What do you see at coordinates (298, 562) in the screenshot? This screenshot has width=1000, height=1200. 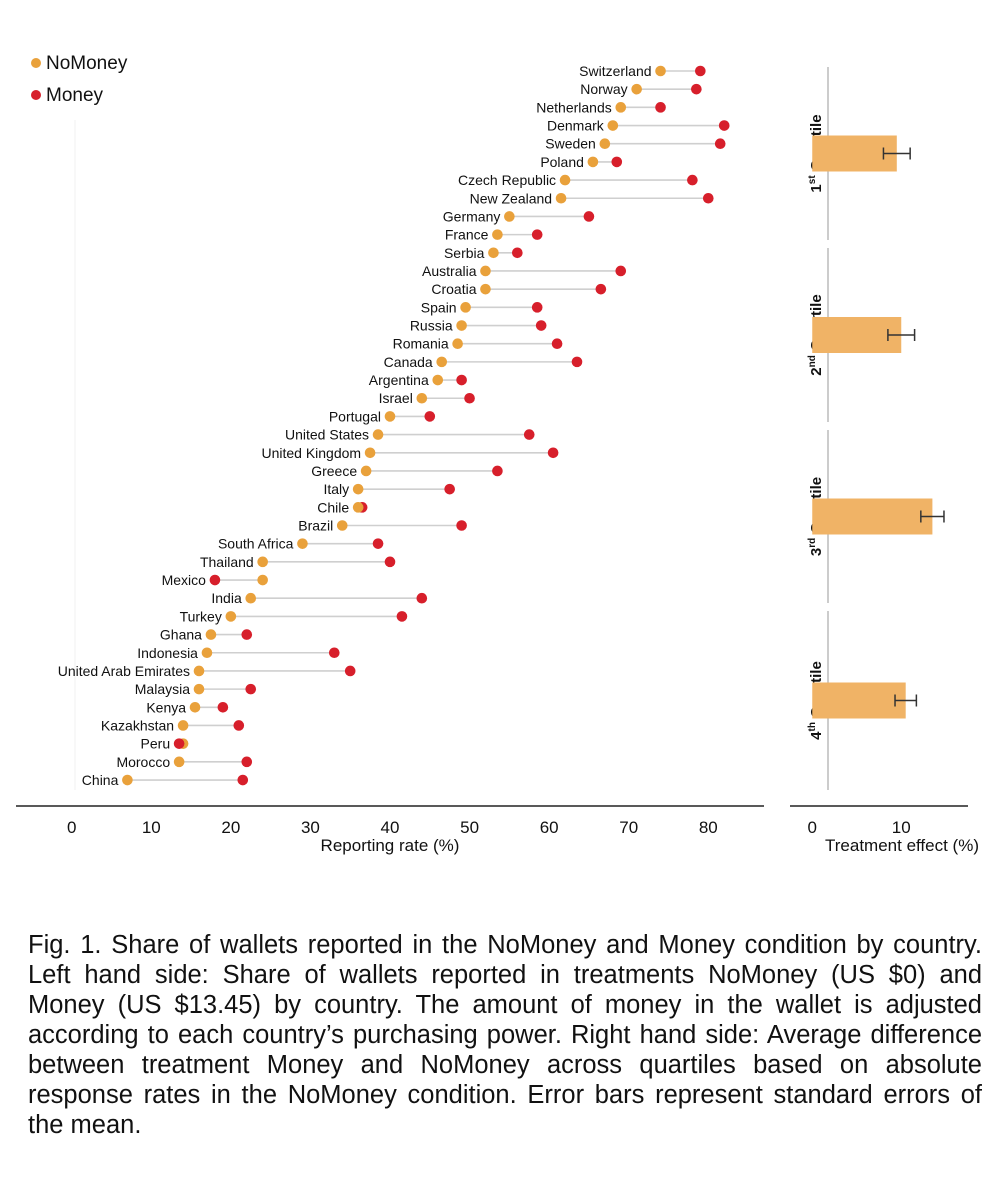 I see `country-row: Thailand` at bounding box center [298, 562].